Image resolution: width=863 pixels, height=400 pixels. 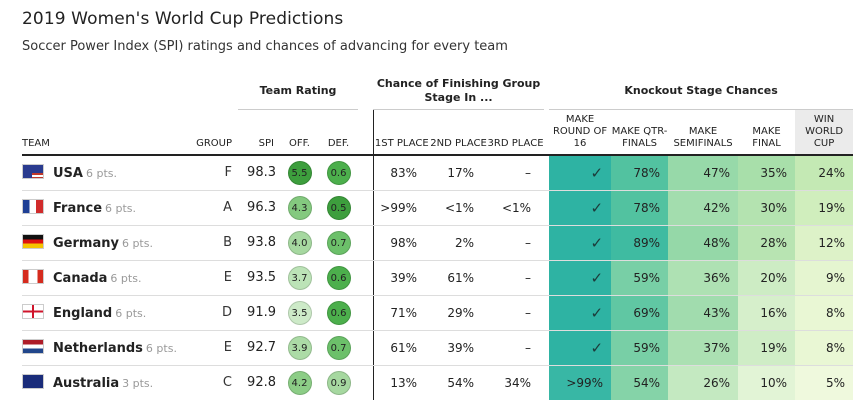 I want to click on spi-cell: 92.7, so click(x=259, y=348).